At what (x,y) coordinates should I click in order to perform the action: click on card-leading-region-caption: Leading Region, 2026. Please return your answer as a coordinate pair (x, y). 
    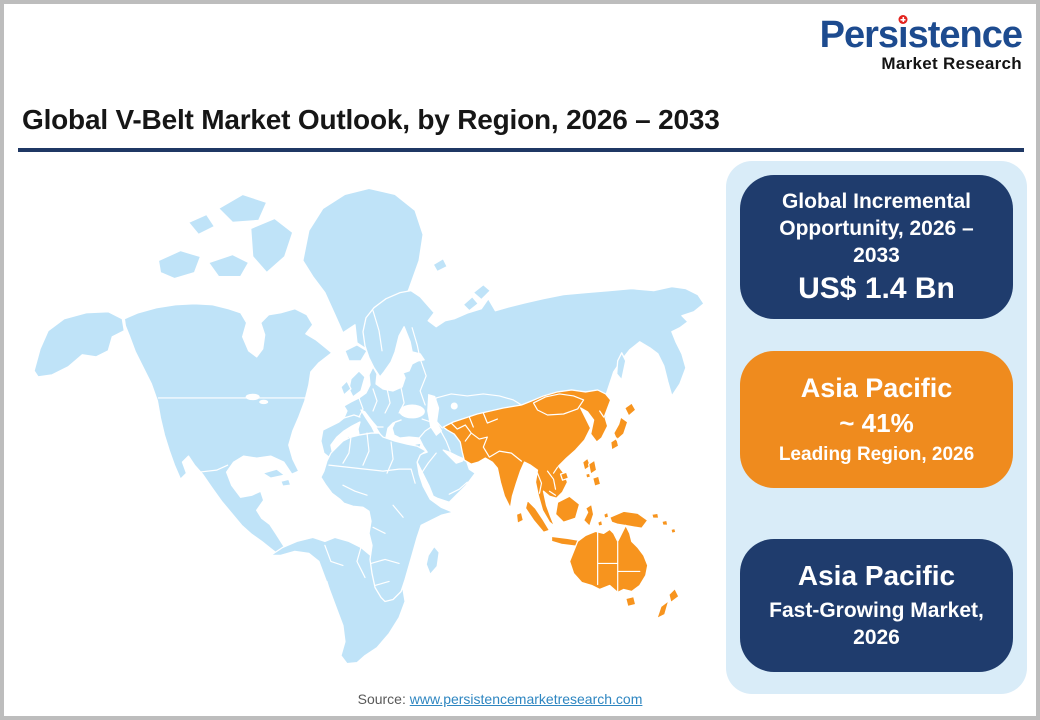
    Looking at the image, I should click on (876, 454).